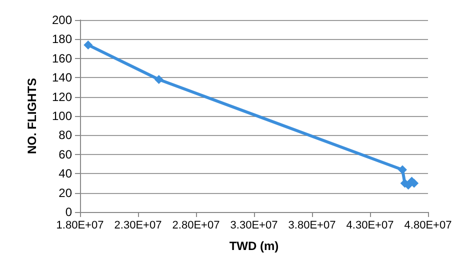 The image size is (474, 274). Describe the element at coordinates (62, 77) in the screenshot. I see `y-tick-label: 140` at that location.